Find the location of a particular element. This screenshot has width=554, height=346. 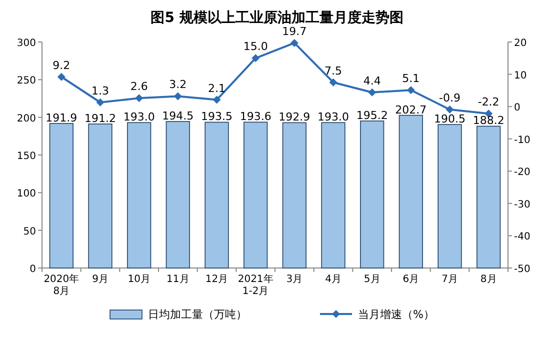

data-label: 193.6 is located at coordinates (256, 117).